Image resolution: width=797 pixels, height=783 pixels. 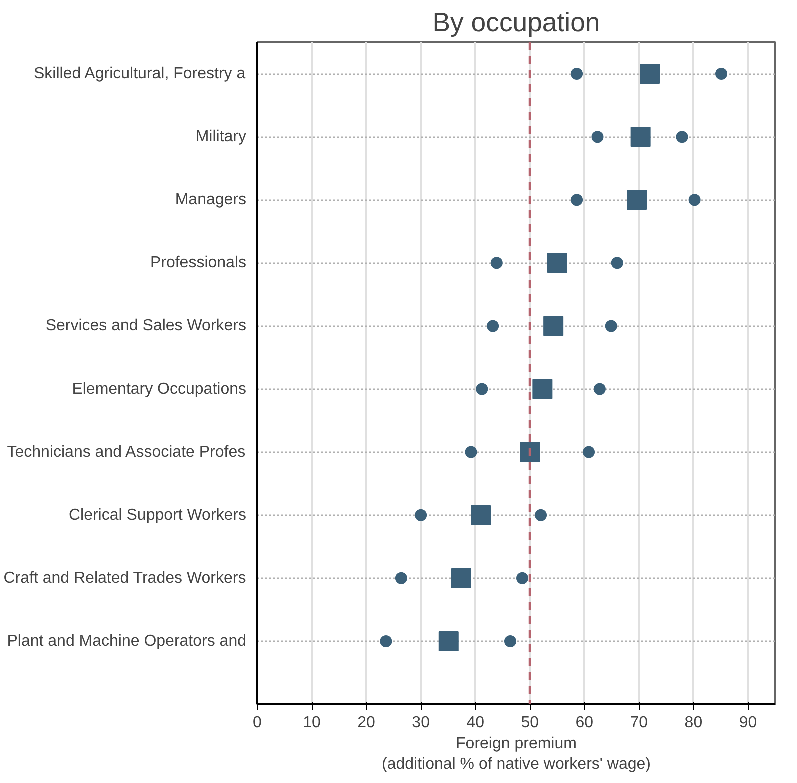 I want to click on y-tick-label: Elementary Occupations, so click(x=159, y=389).